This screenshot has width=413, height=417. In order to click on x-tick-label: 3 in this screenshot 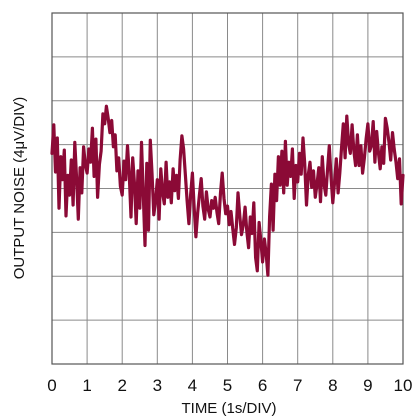, I will do `click(157, 385)`.